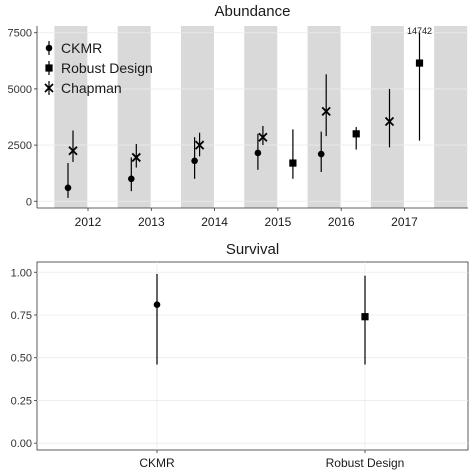  What do you see at coordinates (29, 202) in the screenshot?
I see `abundance-y-tick-label: 0` at bounding box center [29, 202].